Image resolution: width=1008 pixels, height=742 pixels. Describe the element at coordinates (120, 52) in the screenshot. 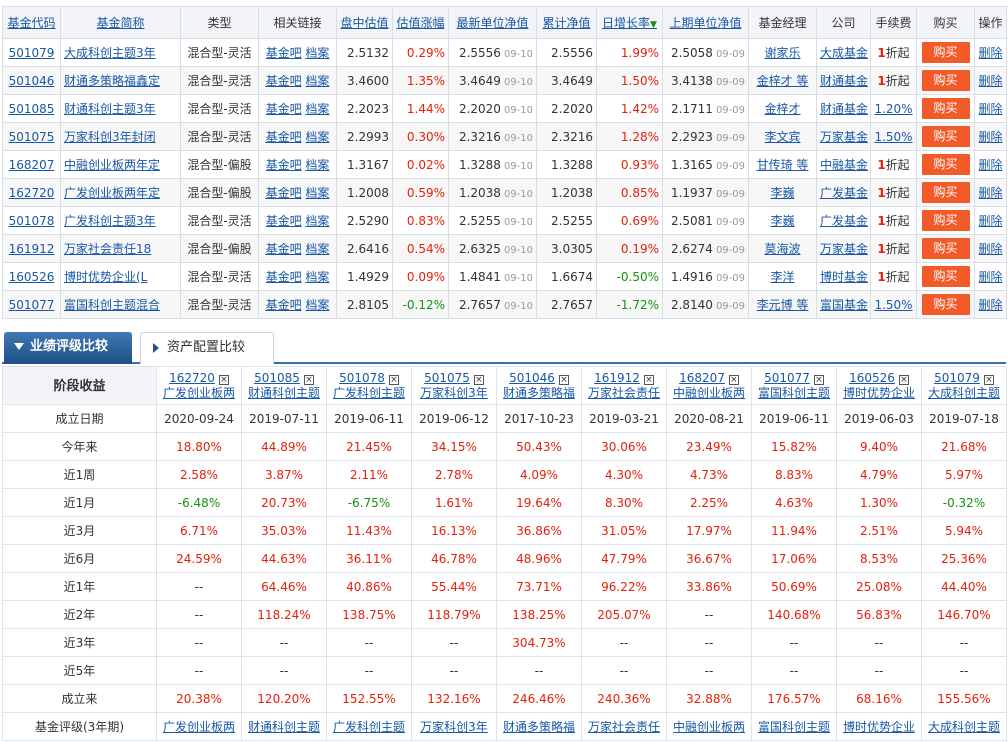

I see `fund-name-link: 大成科创主题3年` at that location.